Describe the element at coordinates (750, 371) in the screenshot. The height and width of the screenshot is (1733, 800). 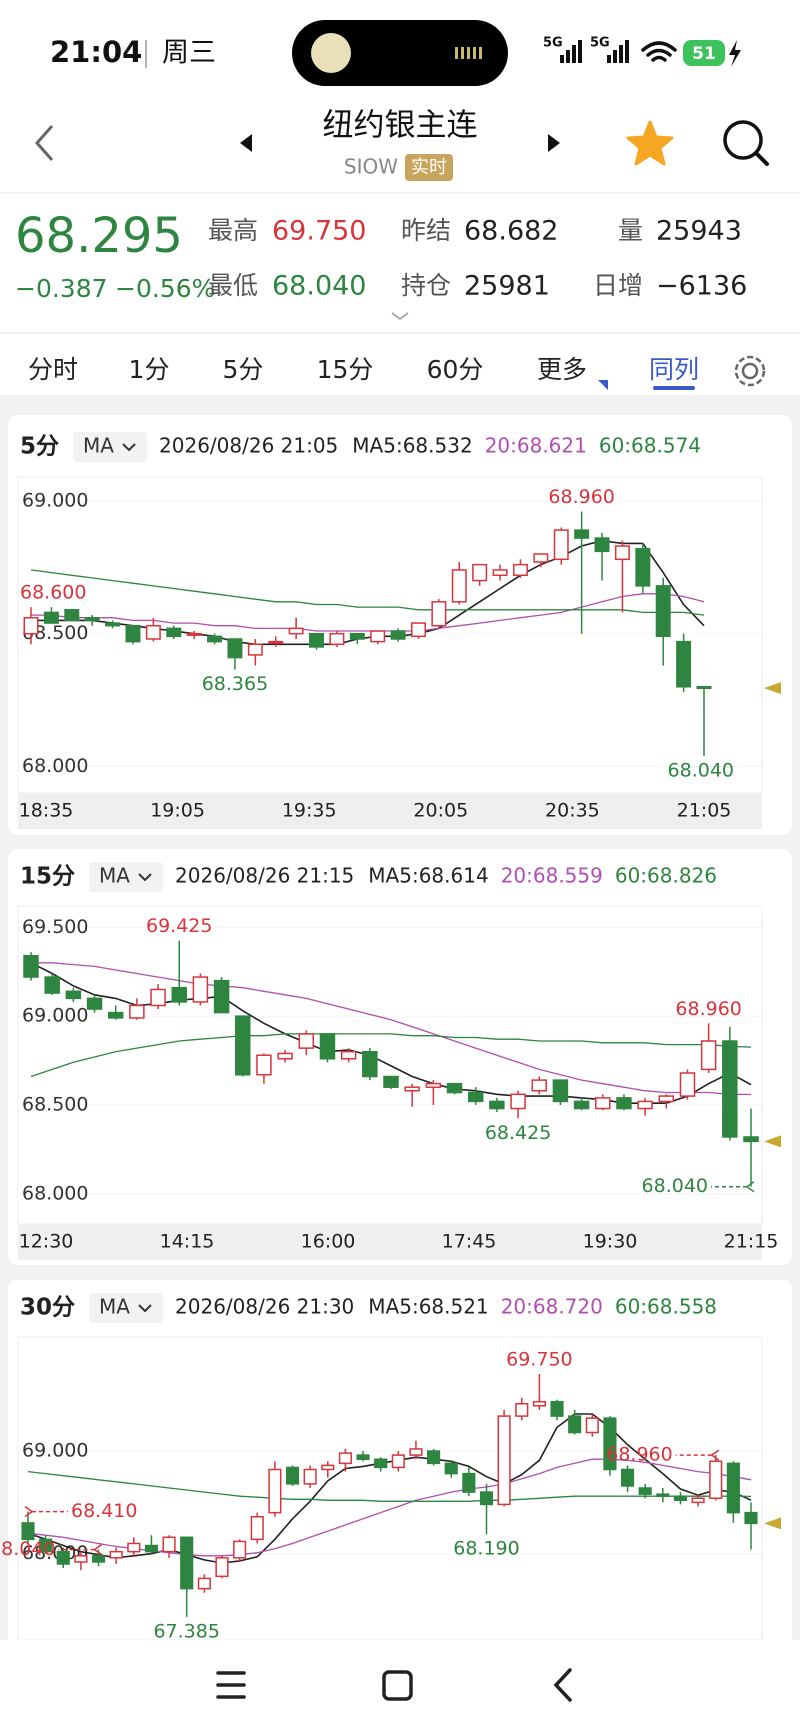
I see `settings-button` at that location.